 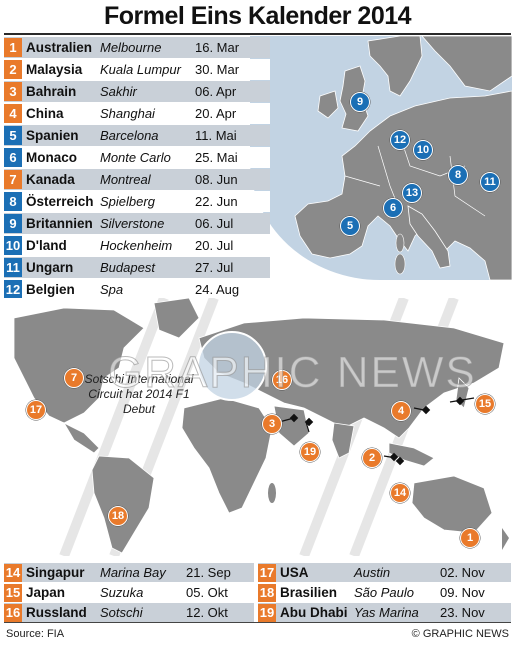 I want to click on race-row: 14 Singapur Marina Bay 21. Sep, so click(x=129, y=572).